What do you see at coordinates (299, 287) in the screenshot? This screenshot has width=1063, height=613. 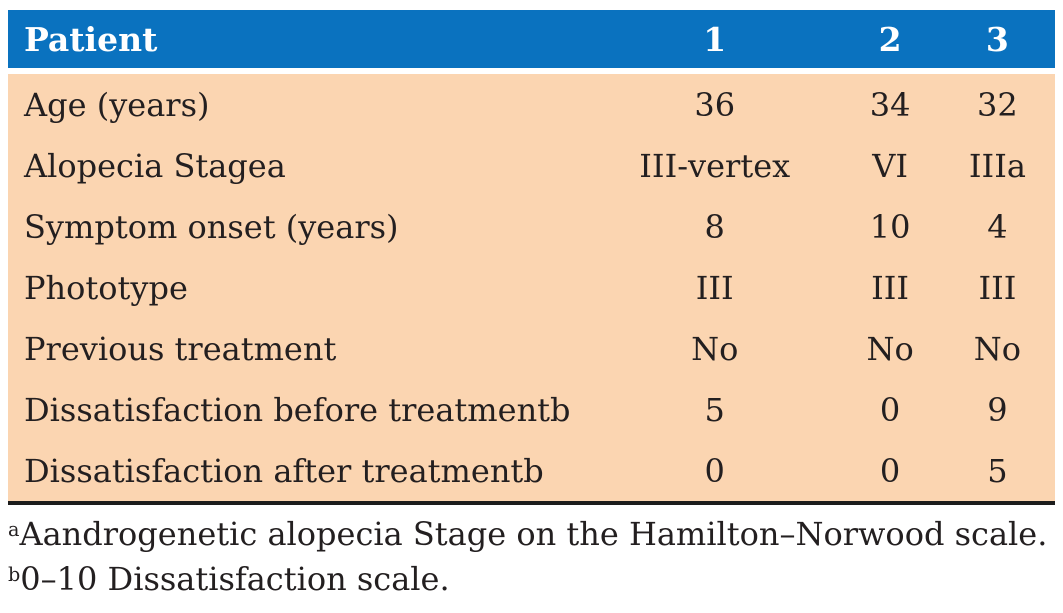 I see `row-label: Phototype` at bounding box center [299, 287].